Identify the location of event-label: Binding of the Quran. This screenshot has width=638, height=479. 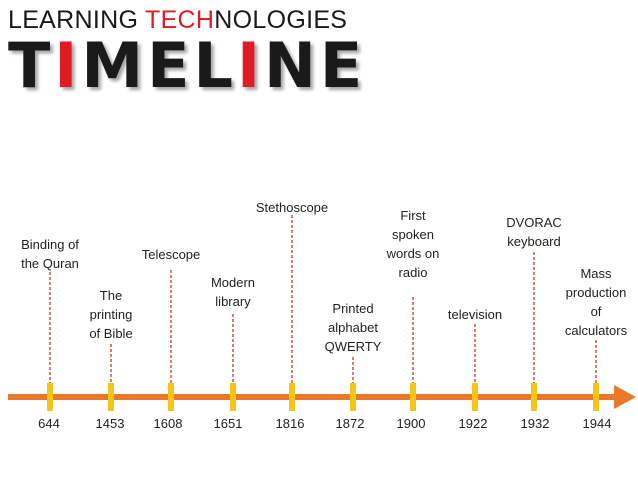
(50, 254).